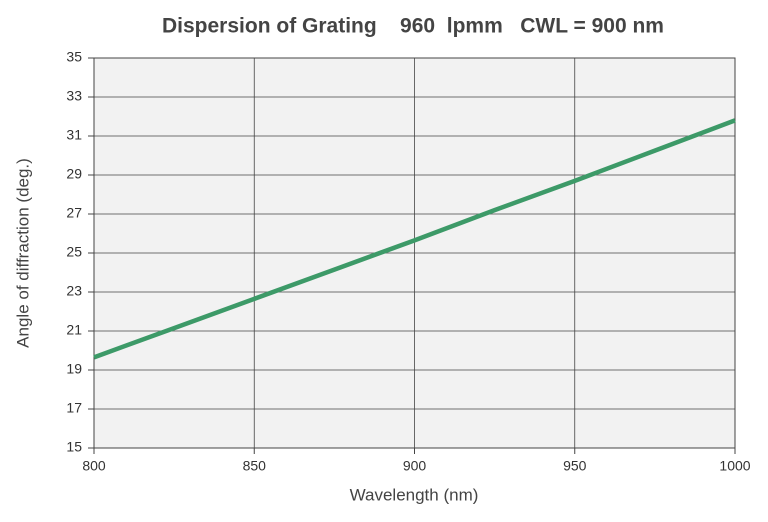 This screenshot has width=768, height=522. Describe the element at coordinates (414, 494) in the screenshot. I see `x-axis-label: Wavelength (nm)` at that location.